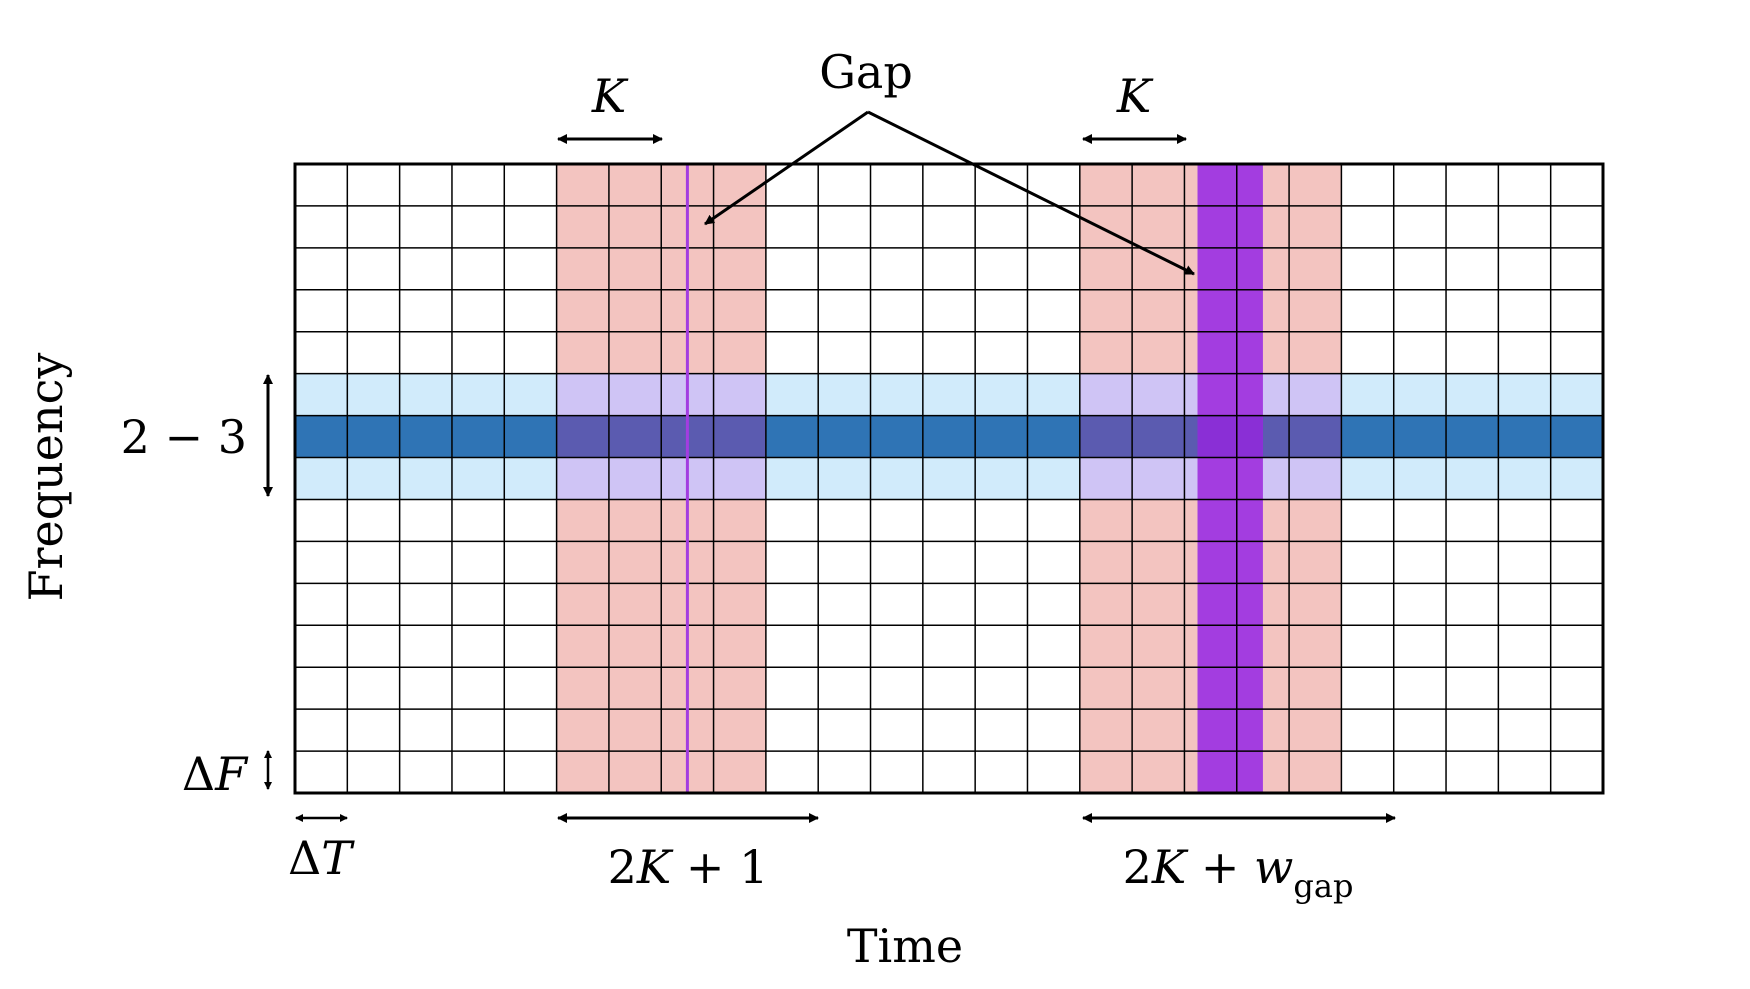  Describe the element at coordinates (321, 858) in the screenshot. I see `delta-t-label: ΔT` at that location.